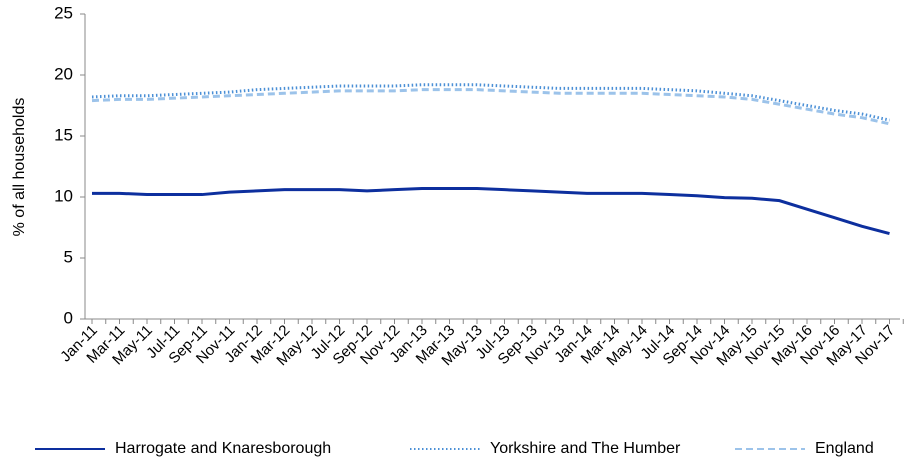  What do you see at coordinates (63, 73) in the screenshot?
I see `y-tick-label: 20` at bounding box center [63, 73].